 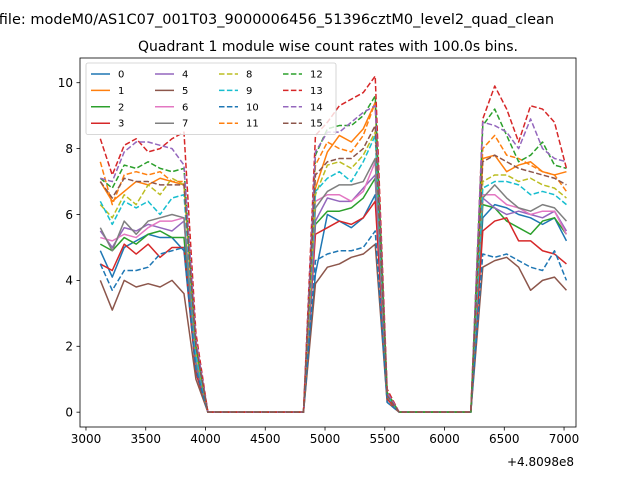 What do you see at coordinates (69, 215) in the screenshot?
I see `y-tick-label: 6` at bounding box center [69, 215].